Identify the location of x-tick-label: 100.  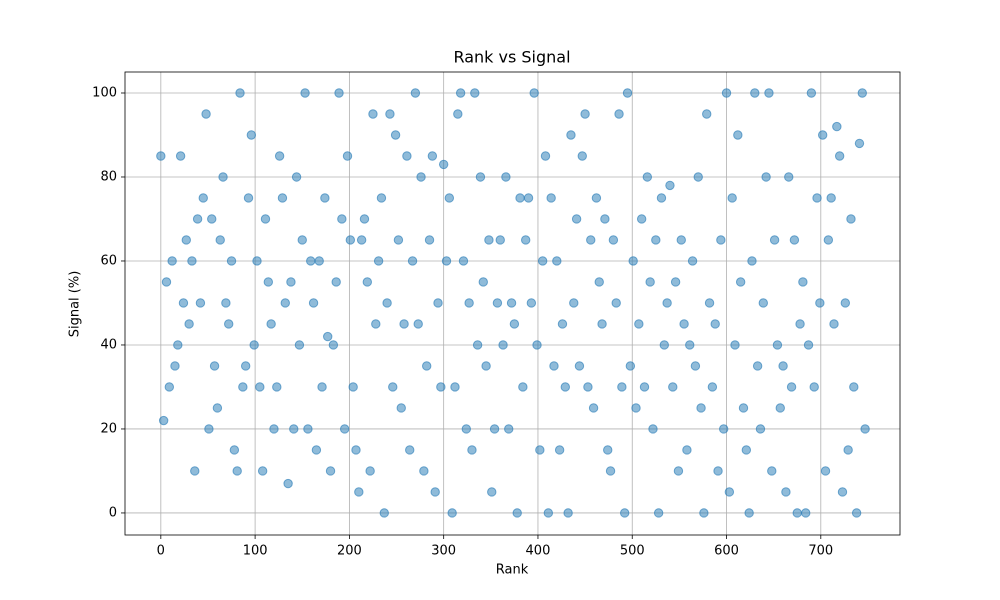
(255, 551).